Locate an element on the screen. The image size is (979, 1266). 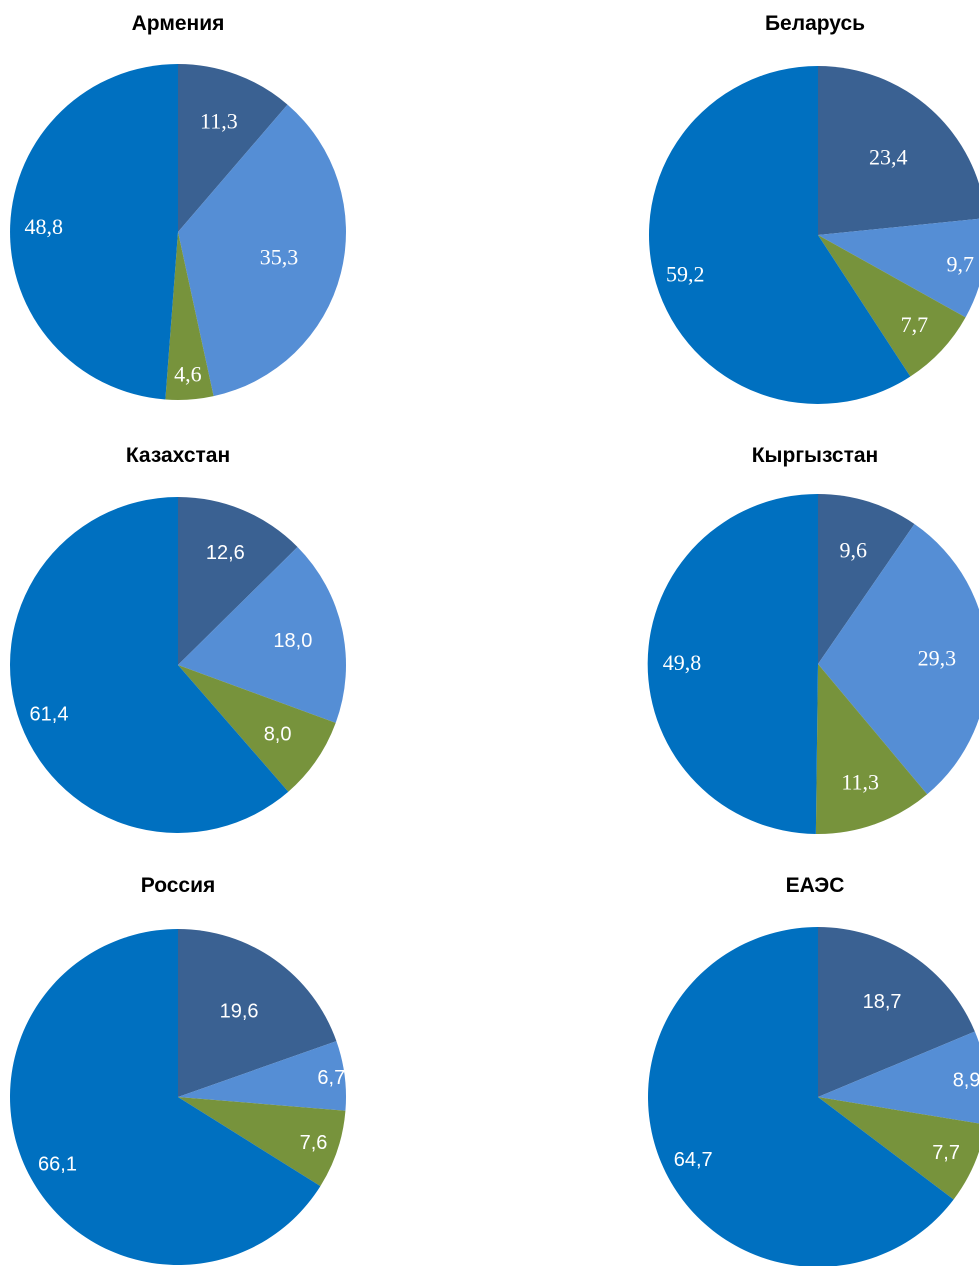
pie-chart-2: Беларусь 23,4 9,7 7,7 59,2 is located at coordinates (813, 208).